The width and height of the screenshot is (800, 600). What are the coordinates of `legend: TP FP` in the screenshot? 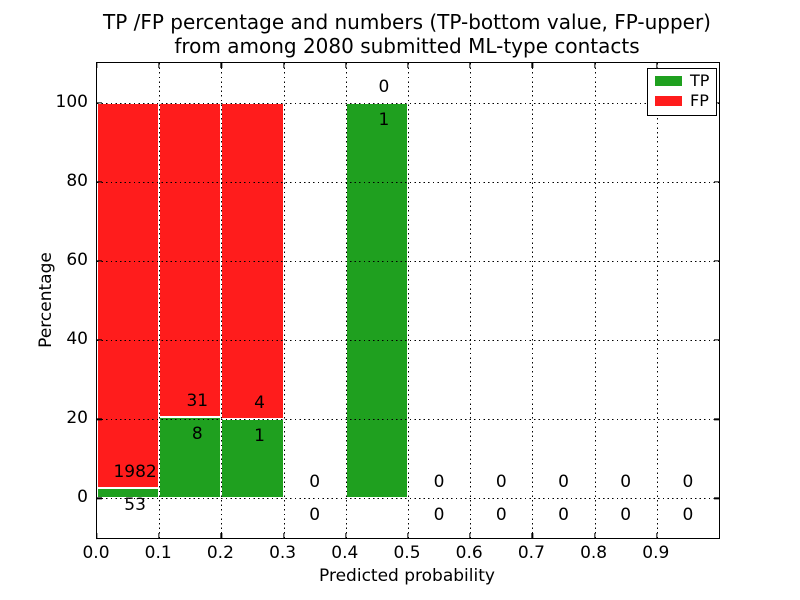 It's located at (682, 92).